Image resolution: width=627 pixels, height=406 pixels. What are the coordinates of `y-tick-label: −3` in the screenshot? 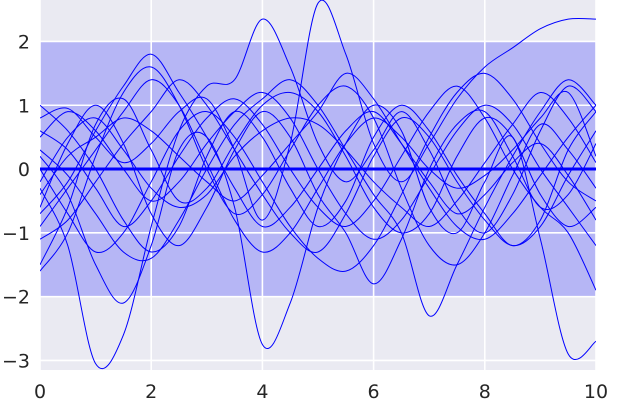 It's located at (16, 361).